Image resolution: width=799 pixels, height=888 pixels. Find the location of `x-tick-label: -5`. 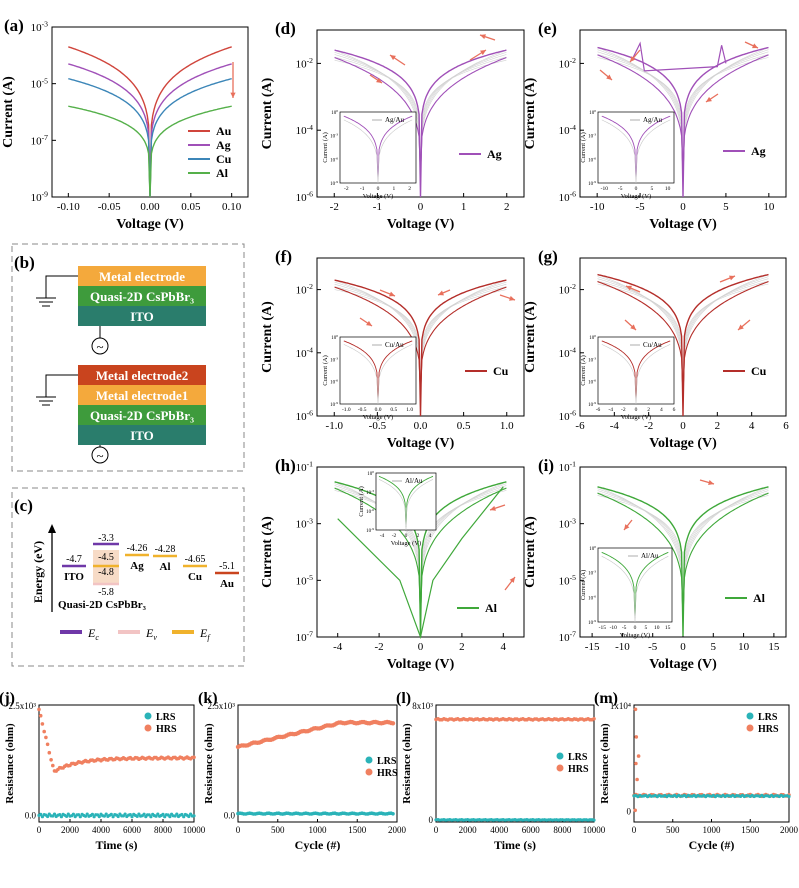

x-tick-label: -5 is located at coordinates (640, 207).